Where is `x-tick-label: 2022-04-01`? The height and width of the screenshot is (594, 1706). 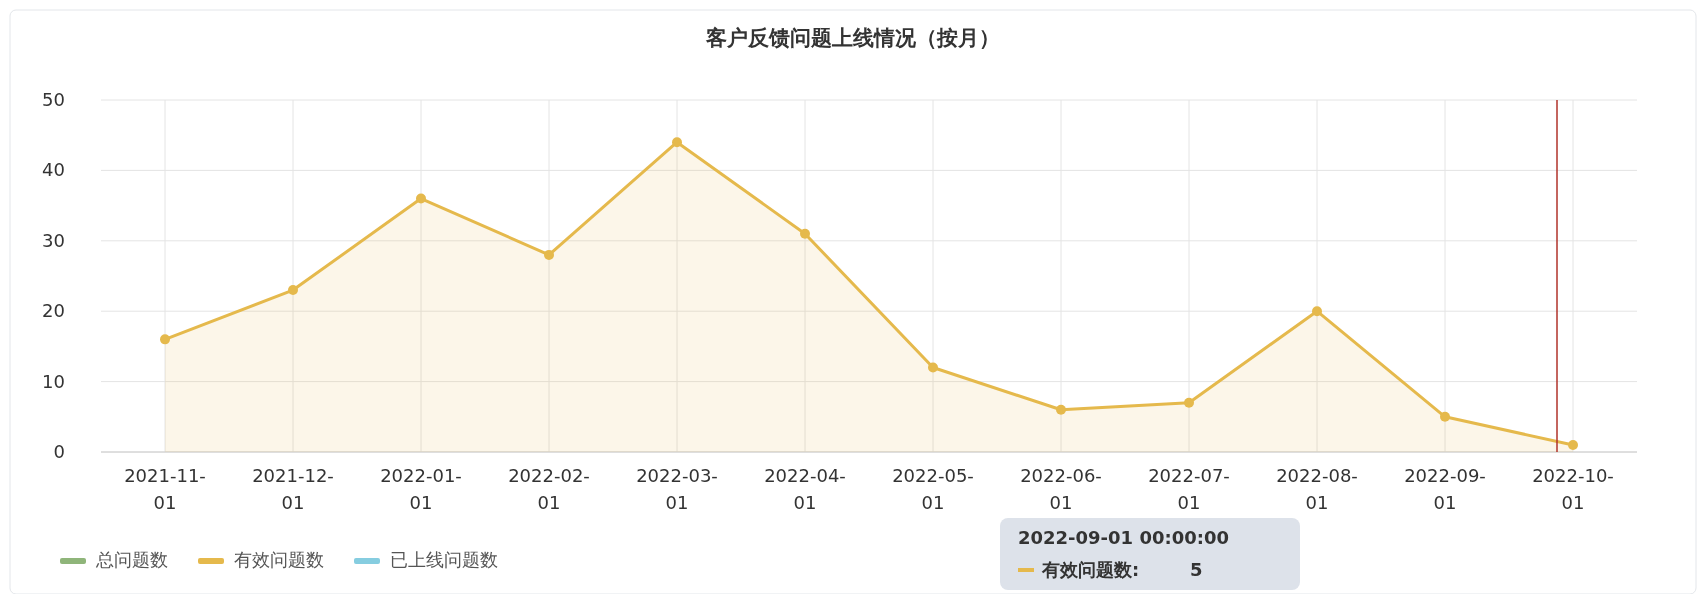
x-tick-label: 2022-04-01 is located at coordinates (805, 489).